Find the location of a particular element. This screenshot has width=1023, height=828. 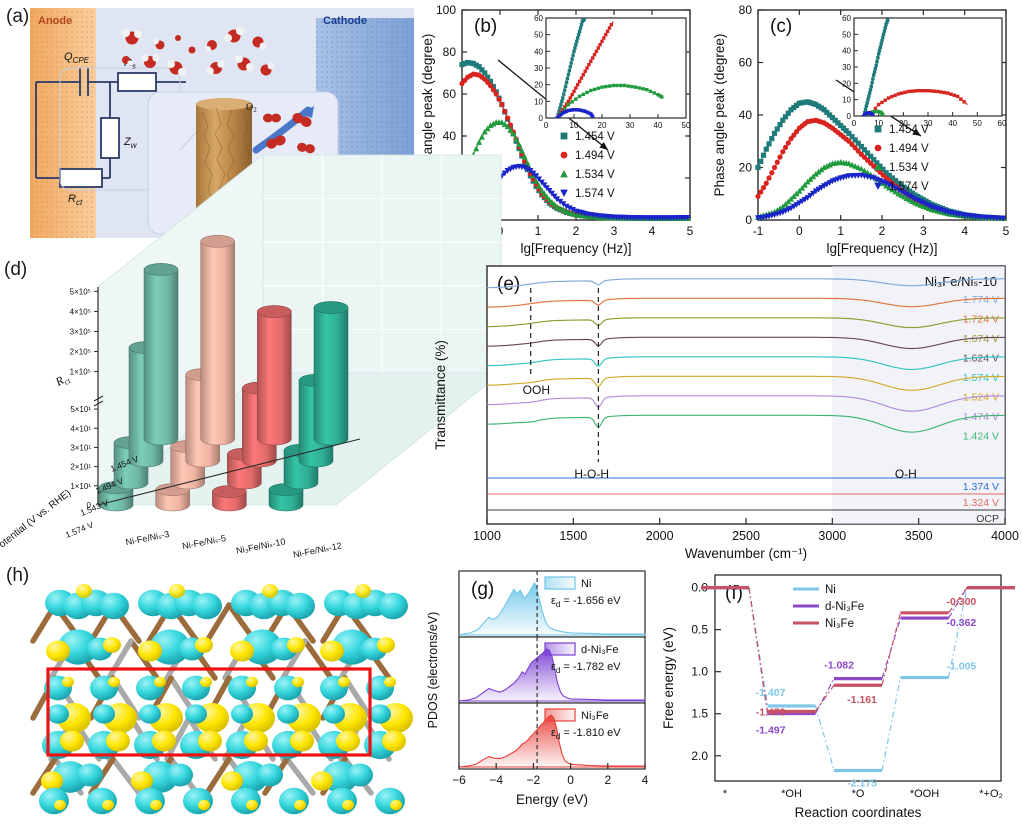

x-tick-label: * is located at coordinates (725, 794).